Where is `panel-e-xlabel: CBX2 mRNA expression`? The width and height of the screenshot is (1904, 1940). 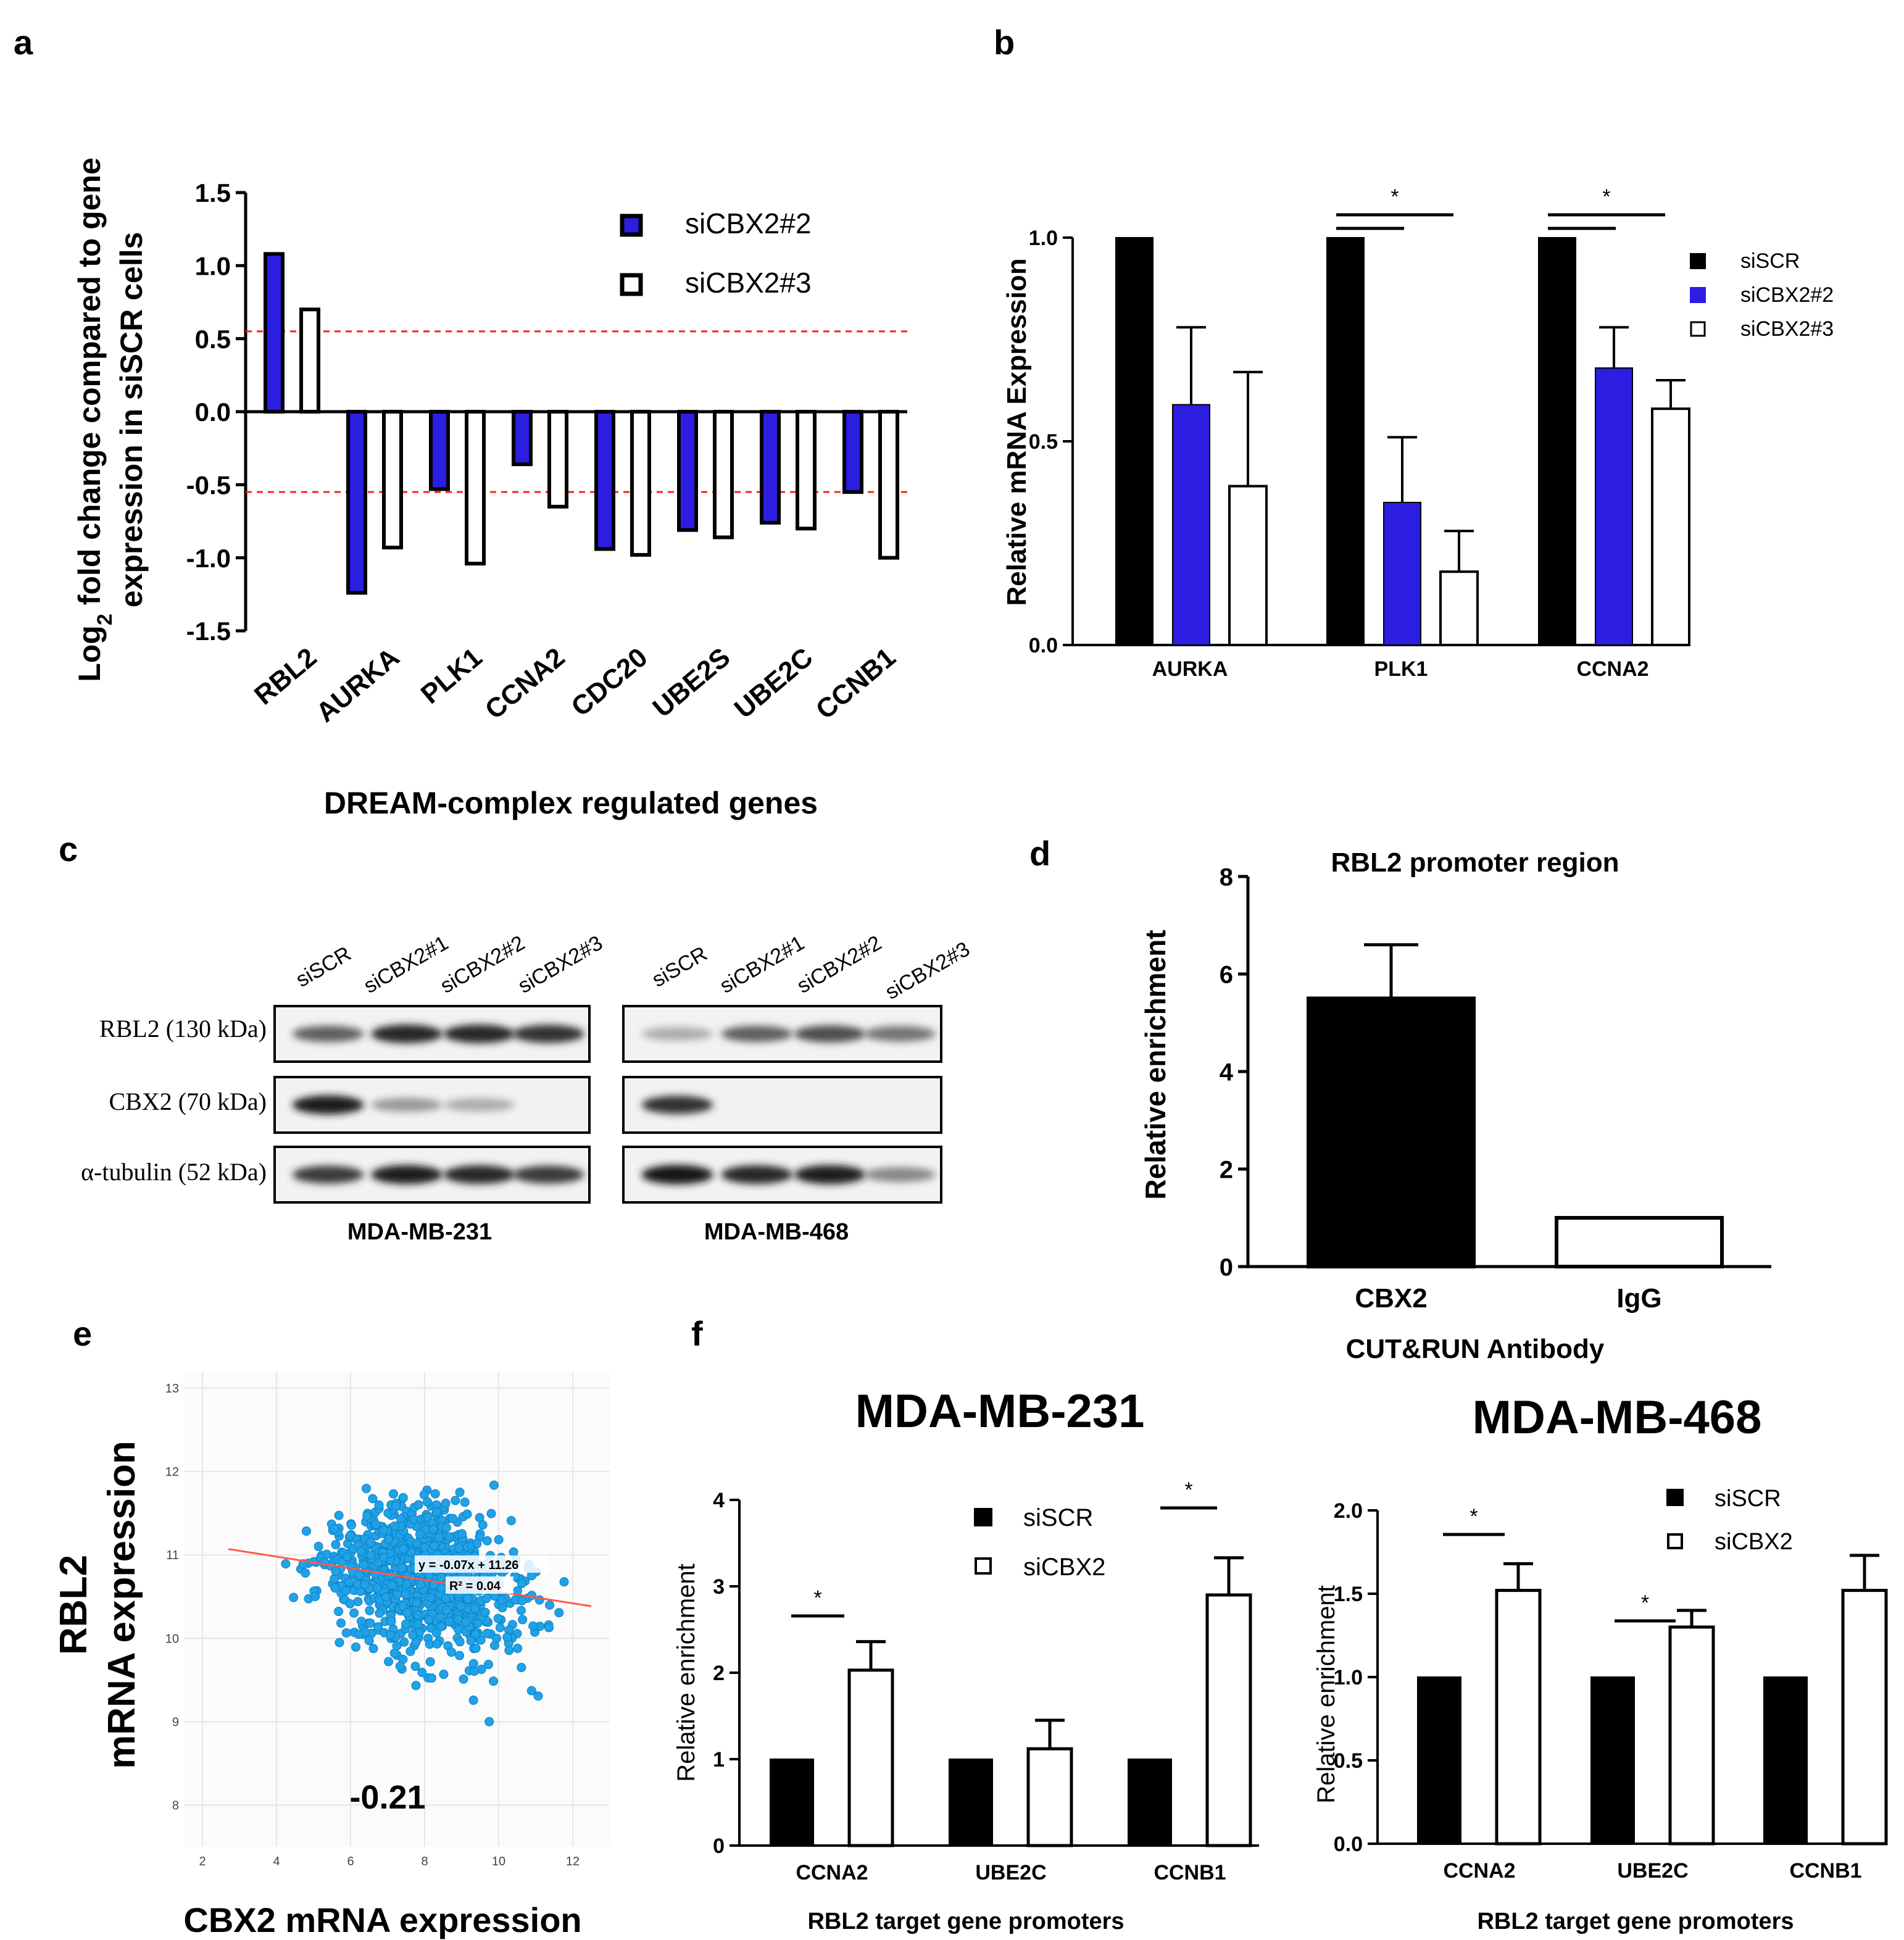
panel-e-xlabel: CBX2 mRNA expression is located at coordinates (382, 1919).